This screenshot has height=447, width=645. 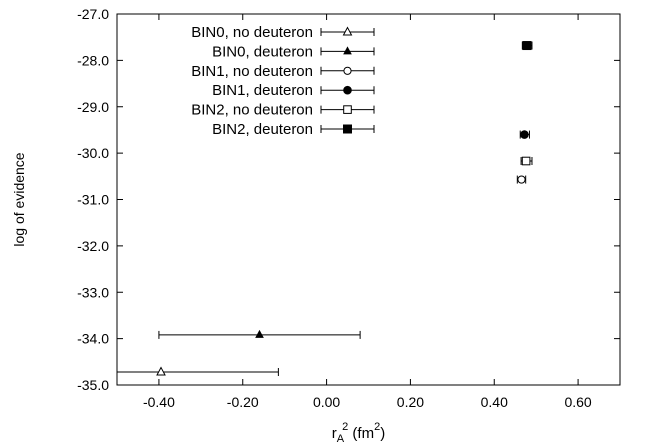 What do you see at coordinates (377, 427) in the screenshot?
I see `x-axis-label-unit-superscript: 2` at bounding box center [377, 427].